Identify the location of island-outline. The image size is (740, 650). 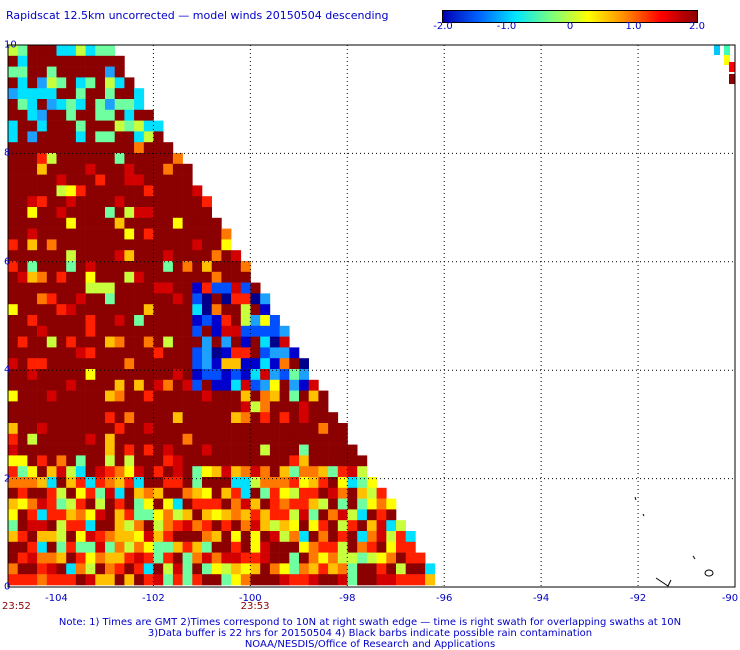
(709, 573).